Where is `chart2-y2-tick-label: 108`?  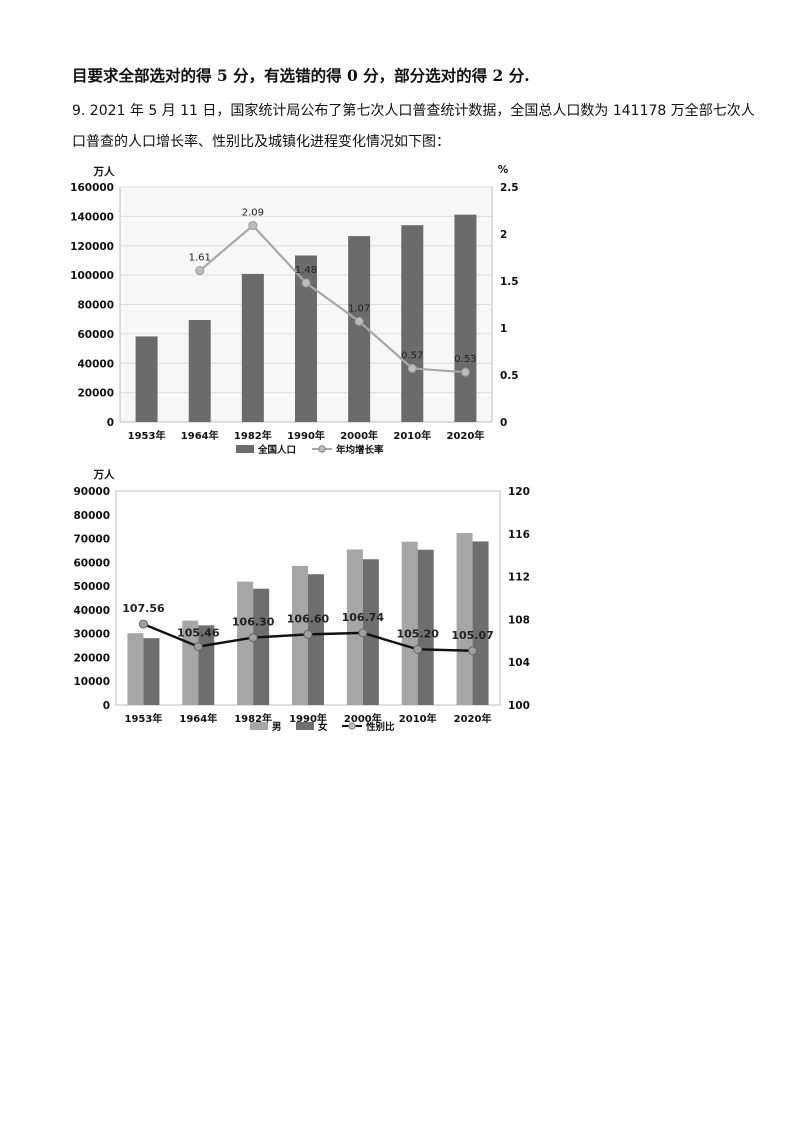 chart2-y2-tick-label: 108 is located at coordinates (519, 620).